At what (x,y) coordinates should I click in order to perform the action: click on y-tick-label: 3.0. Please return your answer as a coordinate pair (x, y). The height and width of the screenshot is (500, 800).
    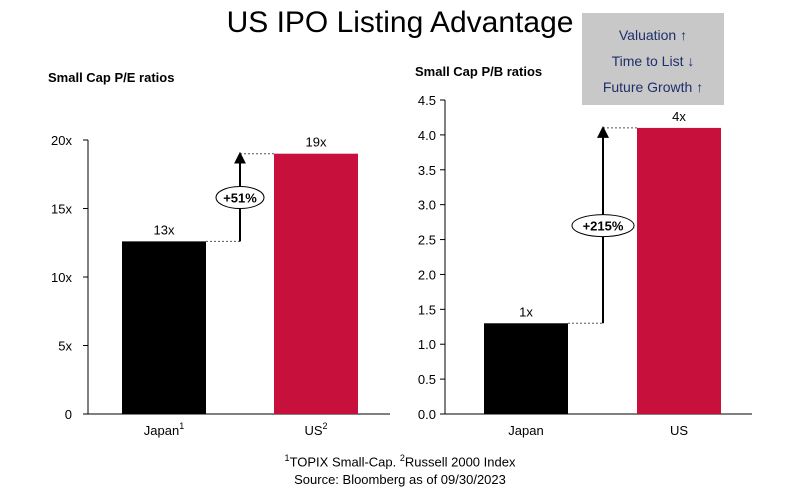
    Looking at the image, I should click on (427, 205).